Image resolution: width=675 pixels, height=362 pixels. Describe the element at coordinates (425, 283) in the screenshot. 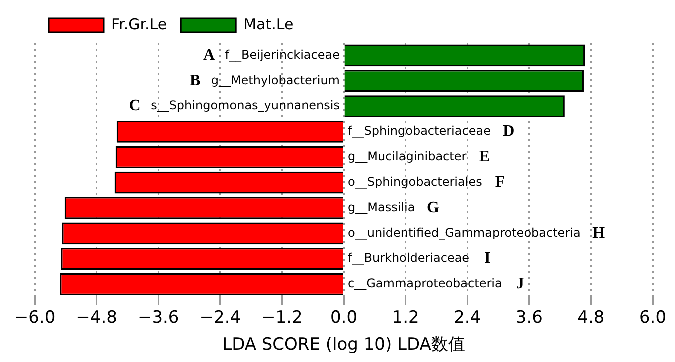

I see `y-tick-label: c__Gammaproteobacteria` at that location.